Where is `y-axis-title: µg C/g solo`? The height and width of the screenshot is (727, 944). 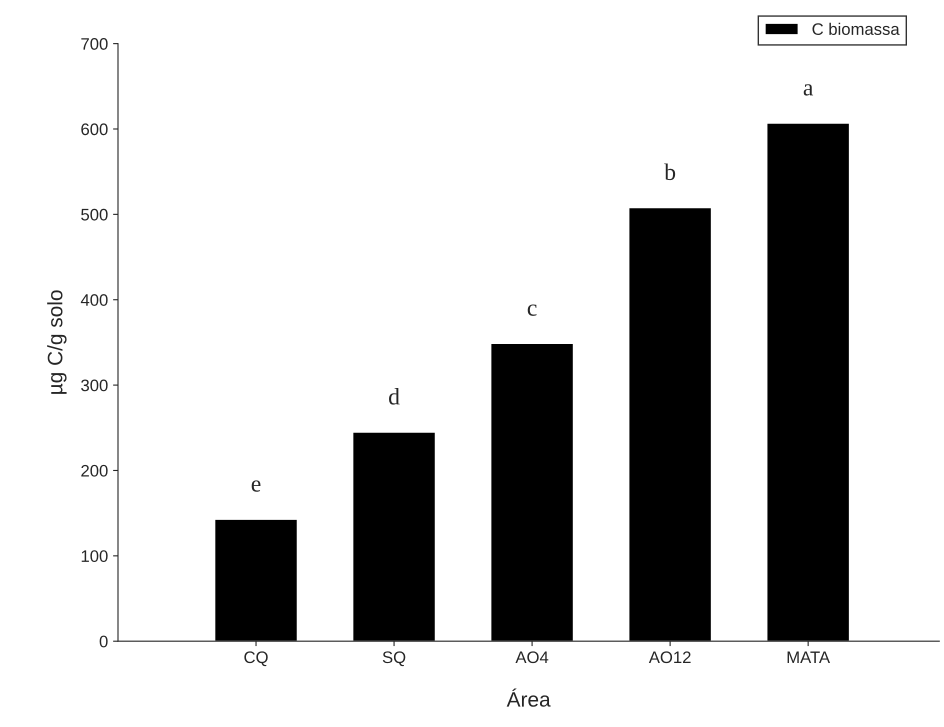
y-axis-title: µg C/g solo is located at coordinates (57, 342).